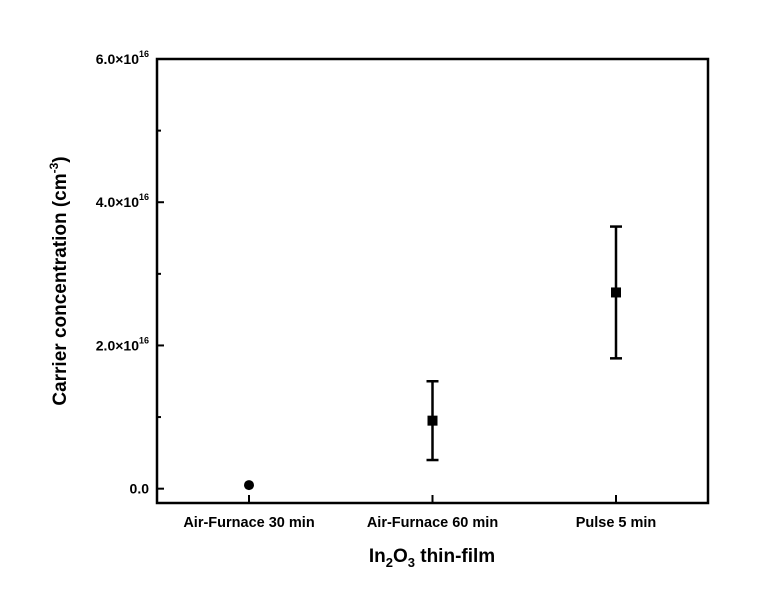 This screenshot has width=762, height=614. I want to click on x-tick-label: Air-Furnace 60 min, so click(432, 523).